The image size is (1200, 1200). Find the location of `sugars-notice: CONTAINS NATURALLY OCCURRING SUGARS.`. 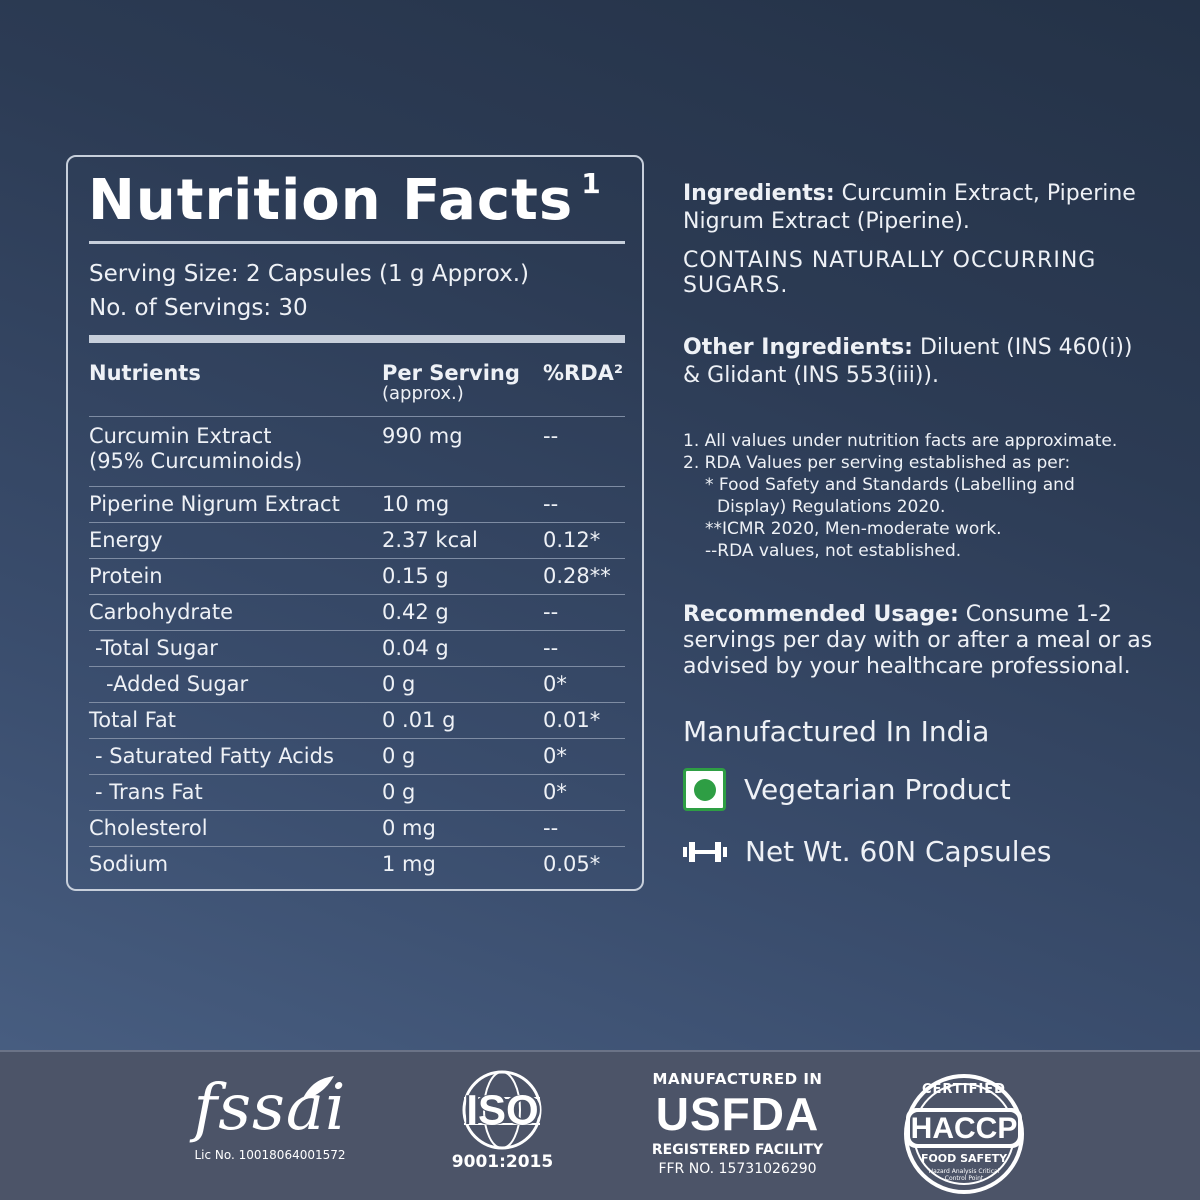

sugars-notice: CONTAINS NATURALLY OCCURRING SUGARS. is located at coordinates (890, 273).